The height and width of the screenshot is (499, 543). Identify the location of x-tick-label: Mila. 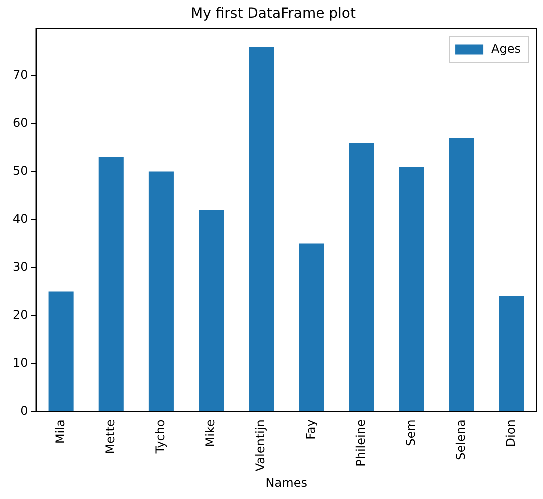
(60, 432).